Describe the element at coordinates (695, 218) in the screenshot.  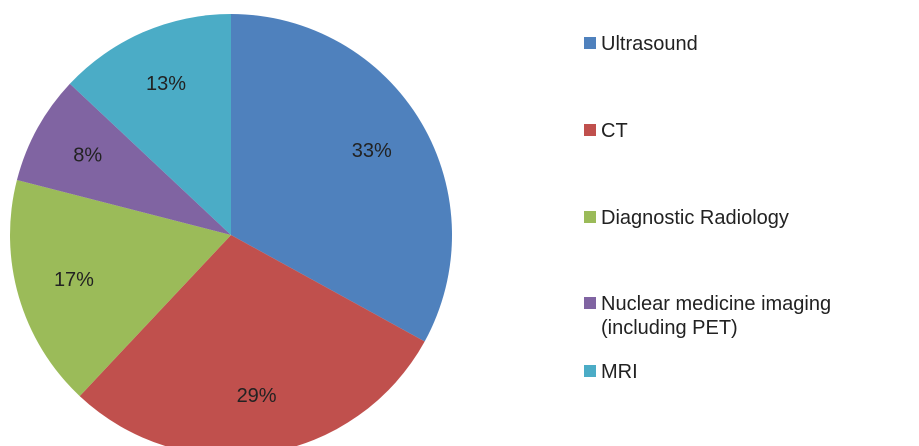
I see `legend-label: Diagnostic Radiology` at that location.